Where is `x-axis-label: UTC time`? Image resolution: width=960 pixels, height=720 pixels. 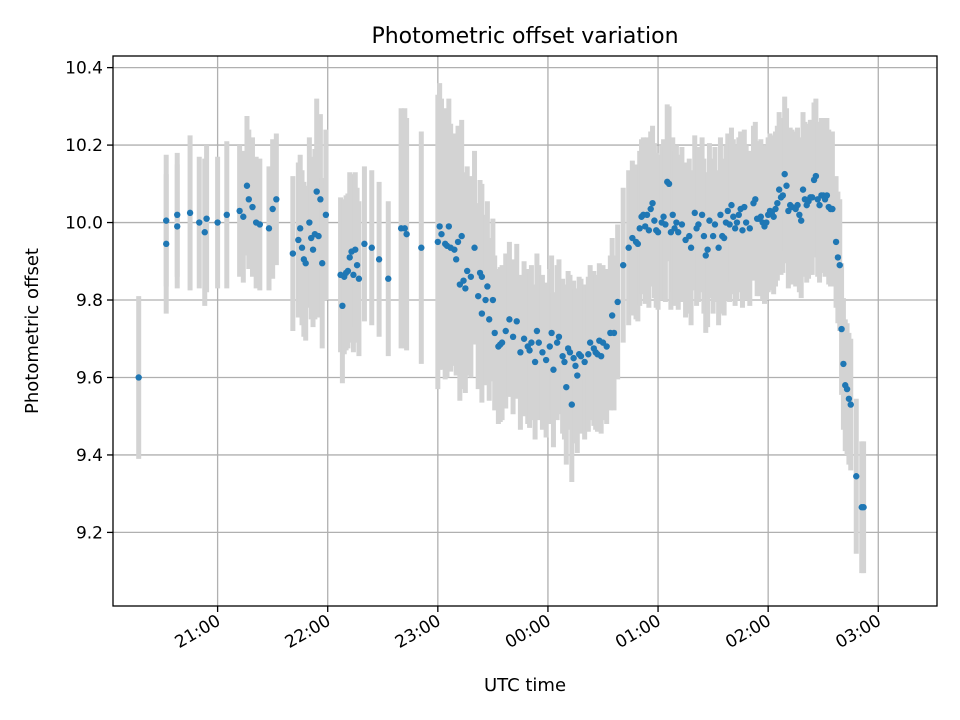 x-axis-label: UTC time is located at coordinates (525, 685).